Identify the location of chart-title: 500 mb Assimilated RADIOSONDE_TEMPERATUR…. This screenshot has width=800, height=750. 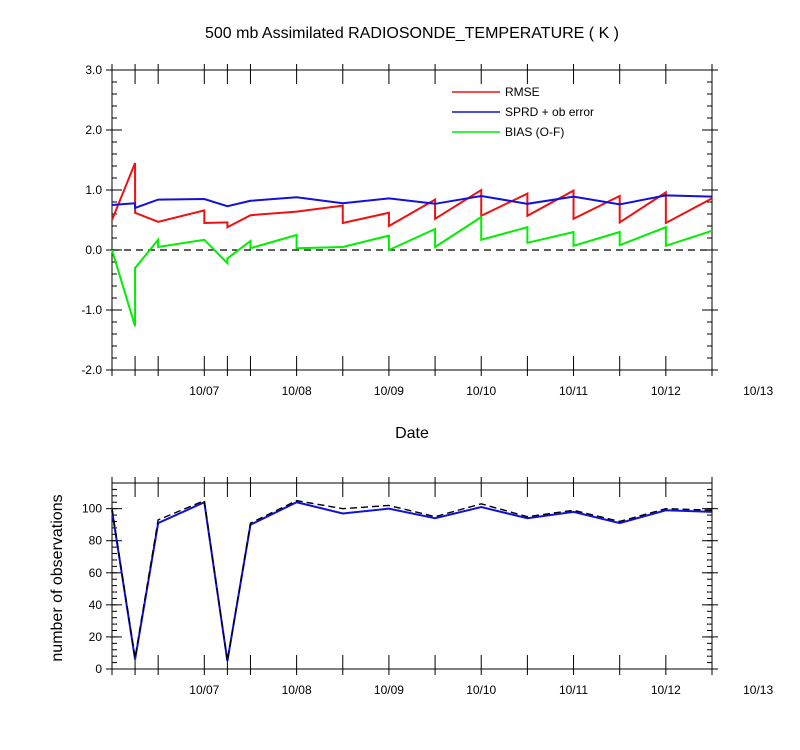
(412, 33).